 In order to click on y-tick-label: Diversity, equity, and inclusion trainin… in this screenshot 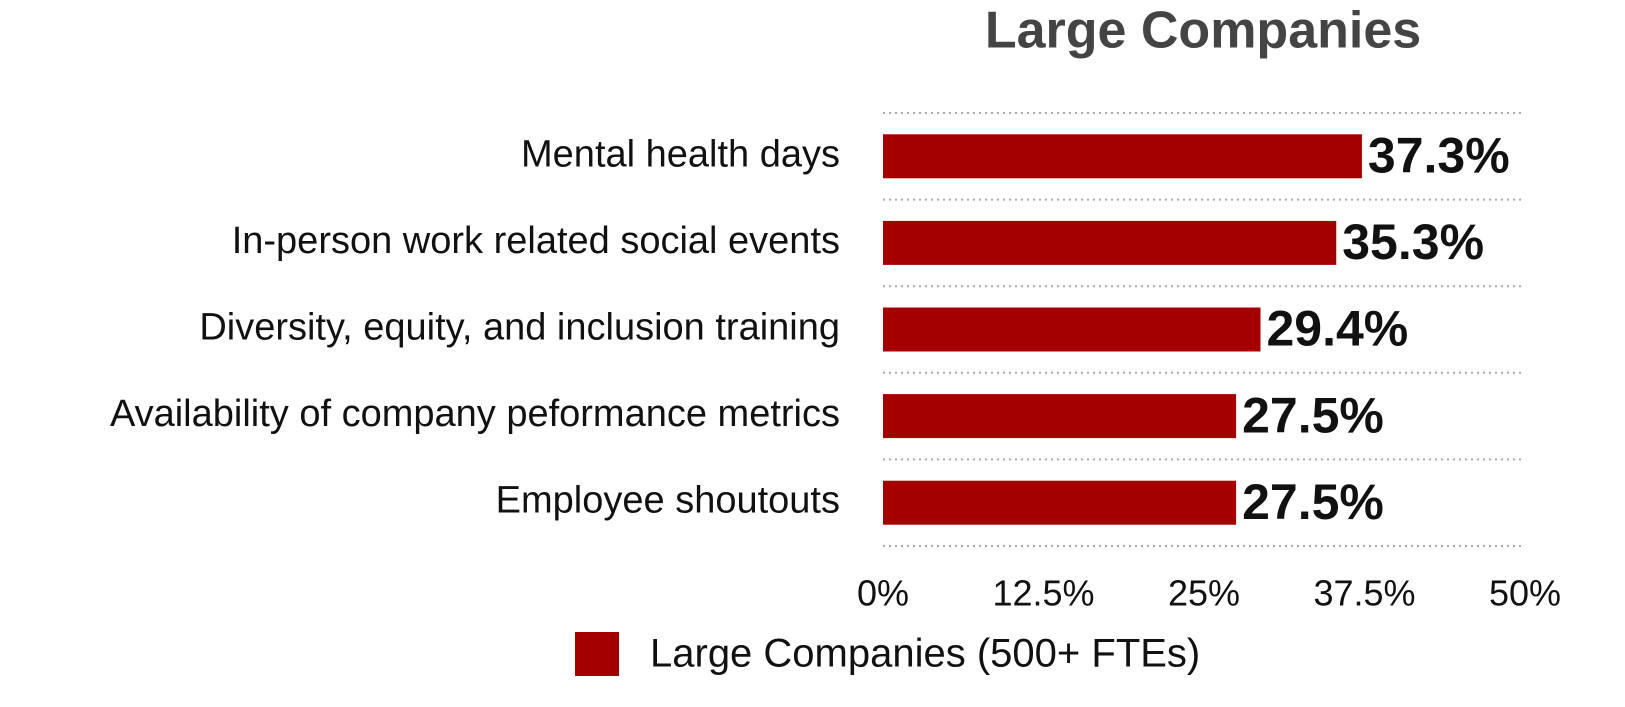, I will do `click(519, 328)`.